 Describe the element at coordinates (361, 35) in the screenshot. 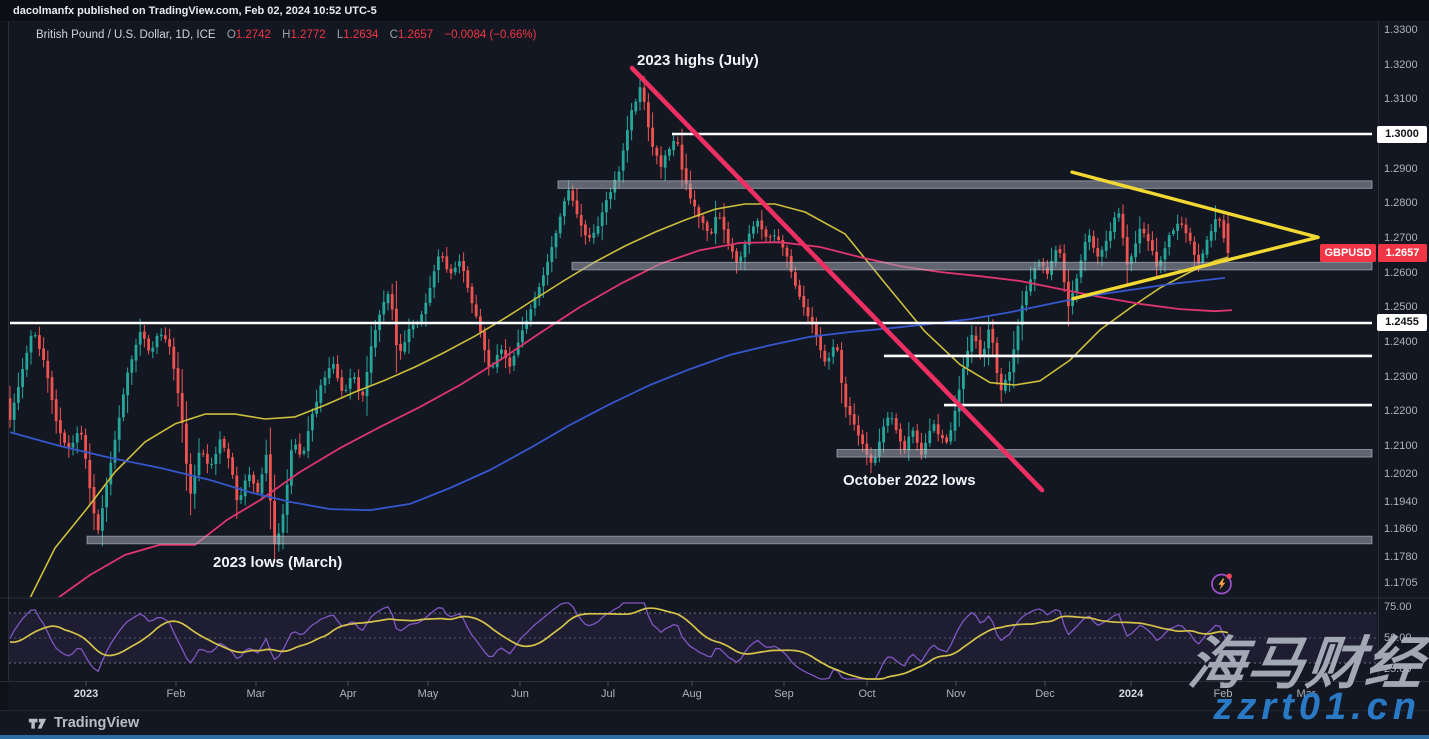

I see `low-value: 1.2634` at that location.